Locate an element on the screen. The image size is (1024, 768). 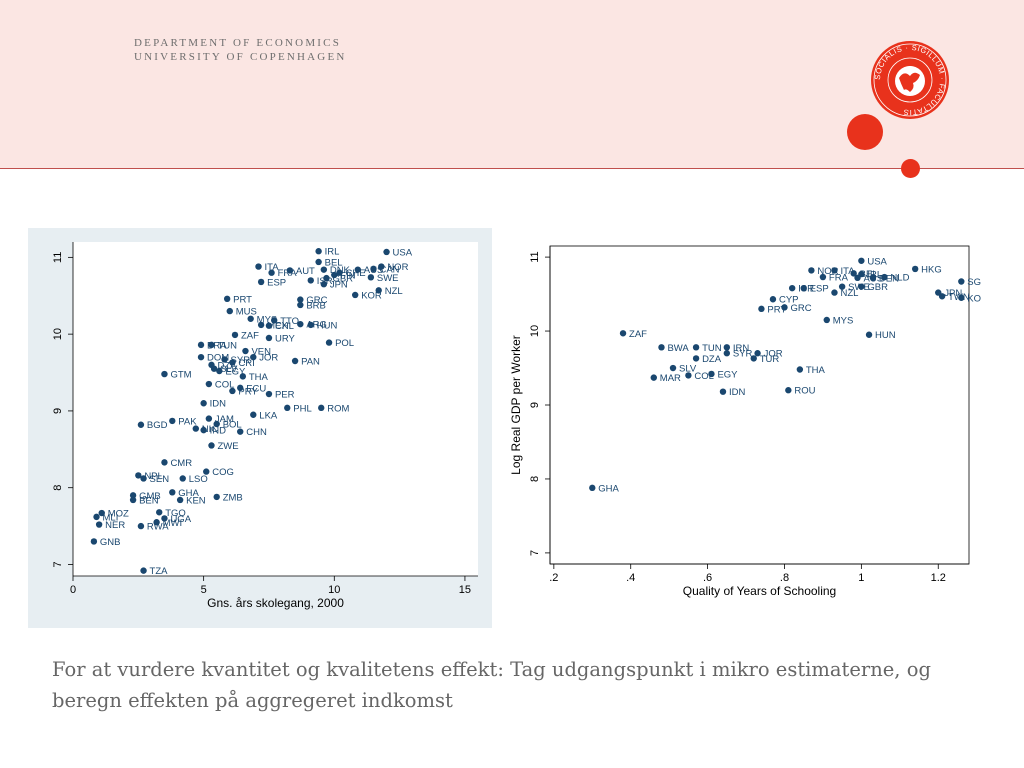
department-line-1: DEPARTMENT OF ECONOMICS is located at coordinates (238, 43).